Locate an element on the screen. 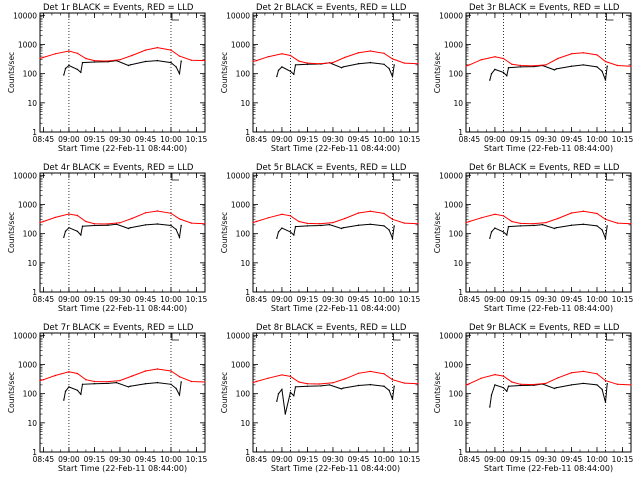  x-axis-label: Start Time (22-Feb-11 08:44:00) is located at coordinates (122, 148).